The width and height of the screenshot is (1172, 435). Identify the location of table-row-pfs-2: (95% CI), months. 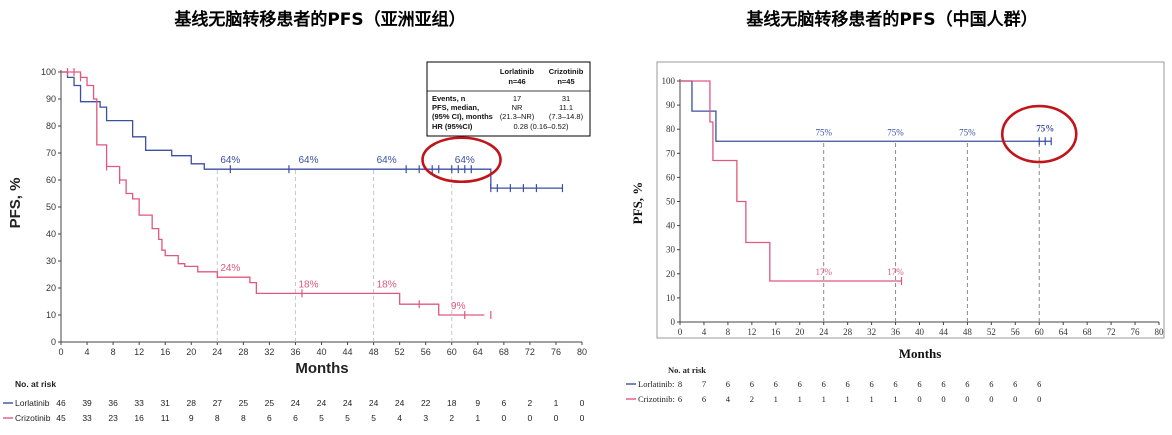
(462, 116).